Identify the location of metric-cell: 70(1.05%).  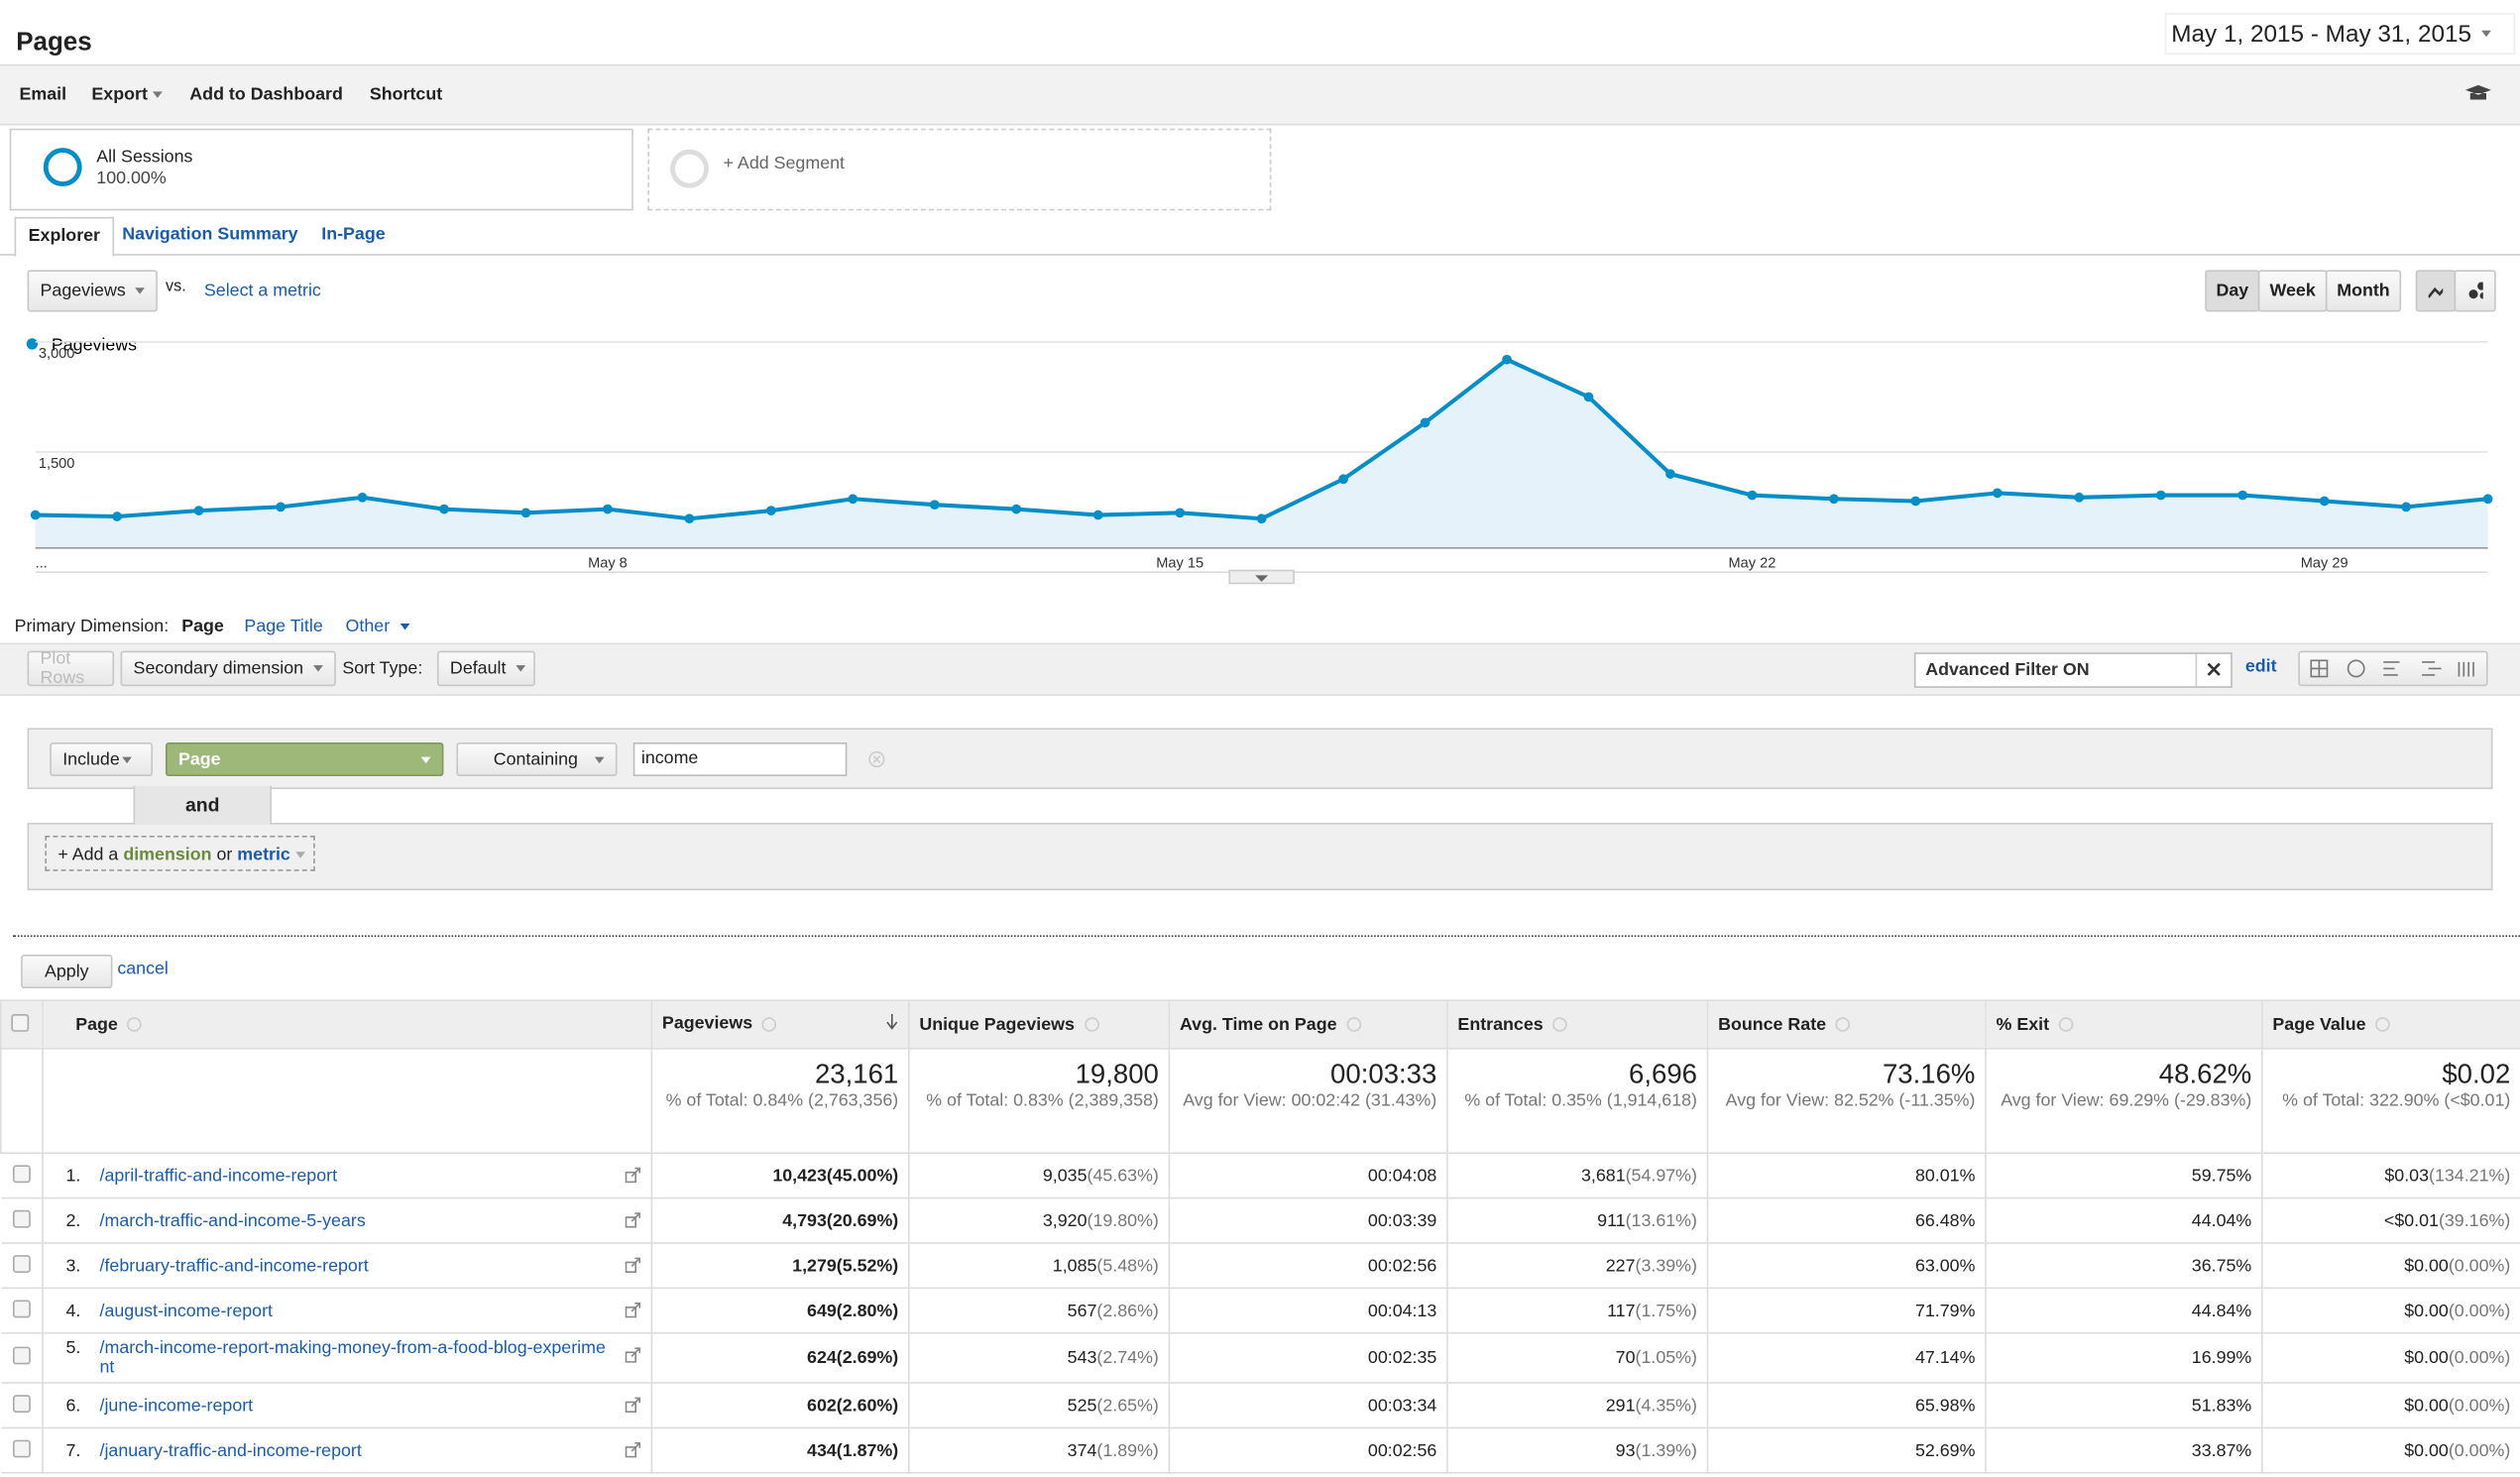
(1577, 1358).